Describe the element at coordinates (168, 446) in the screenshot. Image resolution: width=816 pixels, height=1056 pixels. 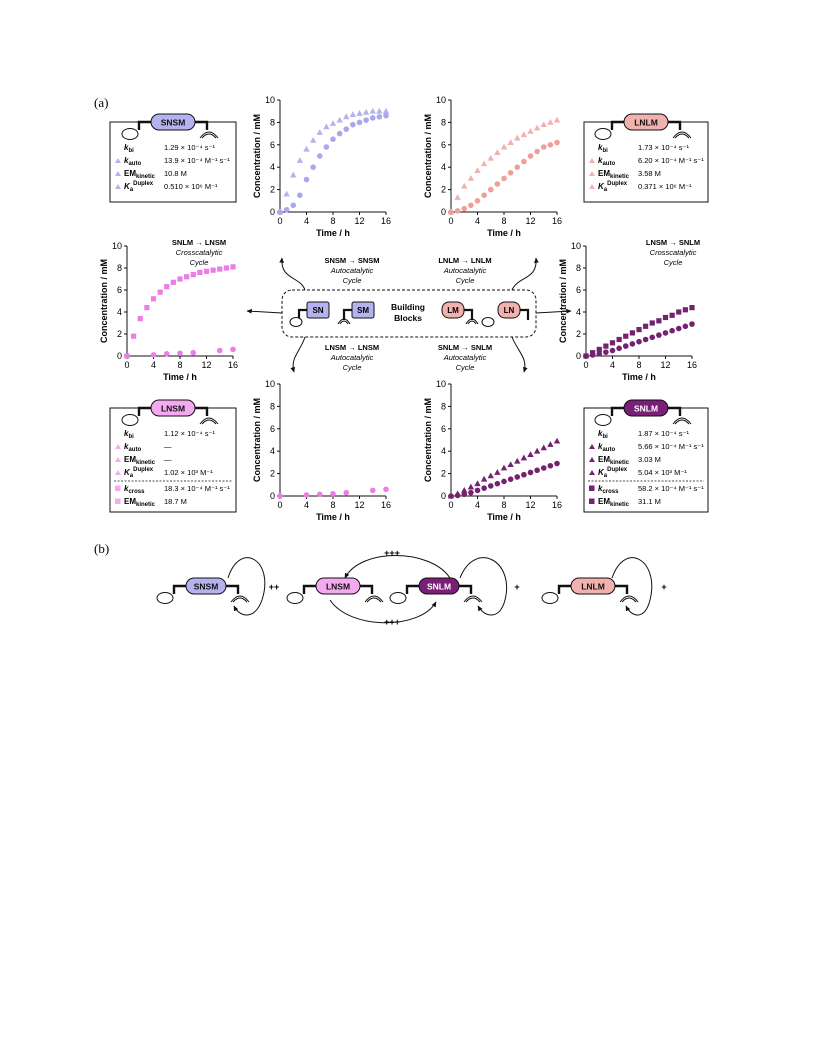
I see `infobox-param-value: —` at that location.